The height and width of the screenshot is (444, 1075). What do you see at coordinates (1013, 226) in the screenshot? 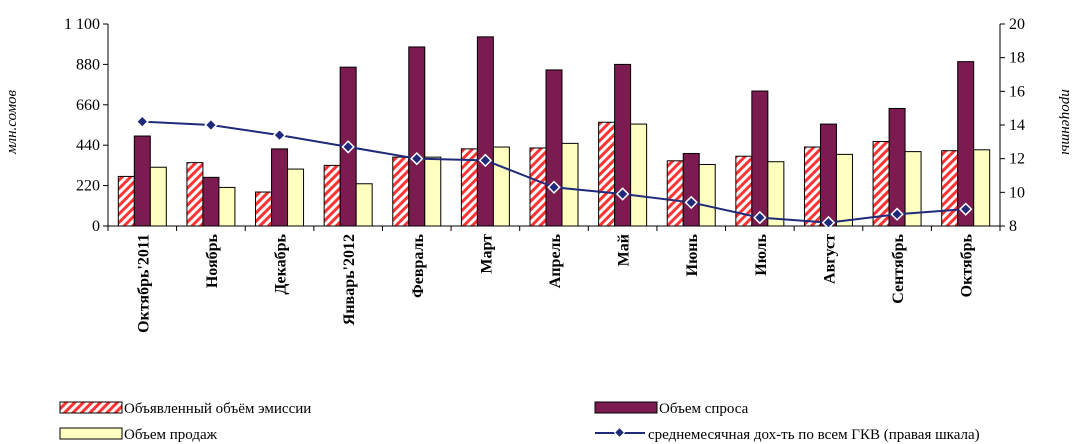
I see `y2-tick-label: 8` at bounding box center [1013, 226].